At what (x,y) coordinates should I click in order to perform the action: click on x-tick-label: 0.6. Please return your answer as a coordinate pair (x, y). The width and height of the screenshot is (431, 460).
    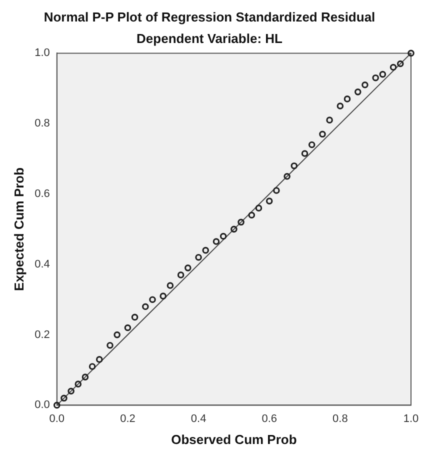
    Looking at the image, I should click on (270, 418).